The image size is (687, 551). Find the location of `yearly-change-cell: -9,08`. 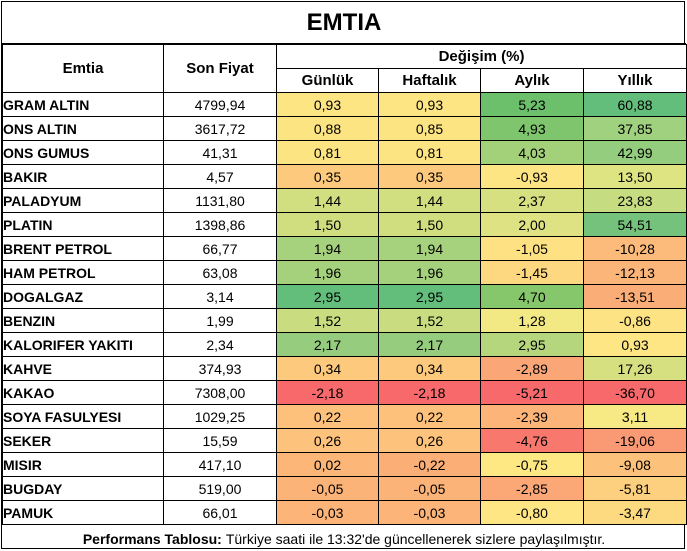

yearly-change-cell: -9,08 is located at coordinates (634, 464).